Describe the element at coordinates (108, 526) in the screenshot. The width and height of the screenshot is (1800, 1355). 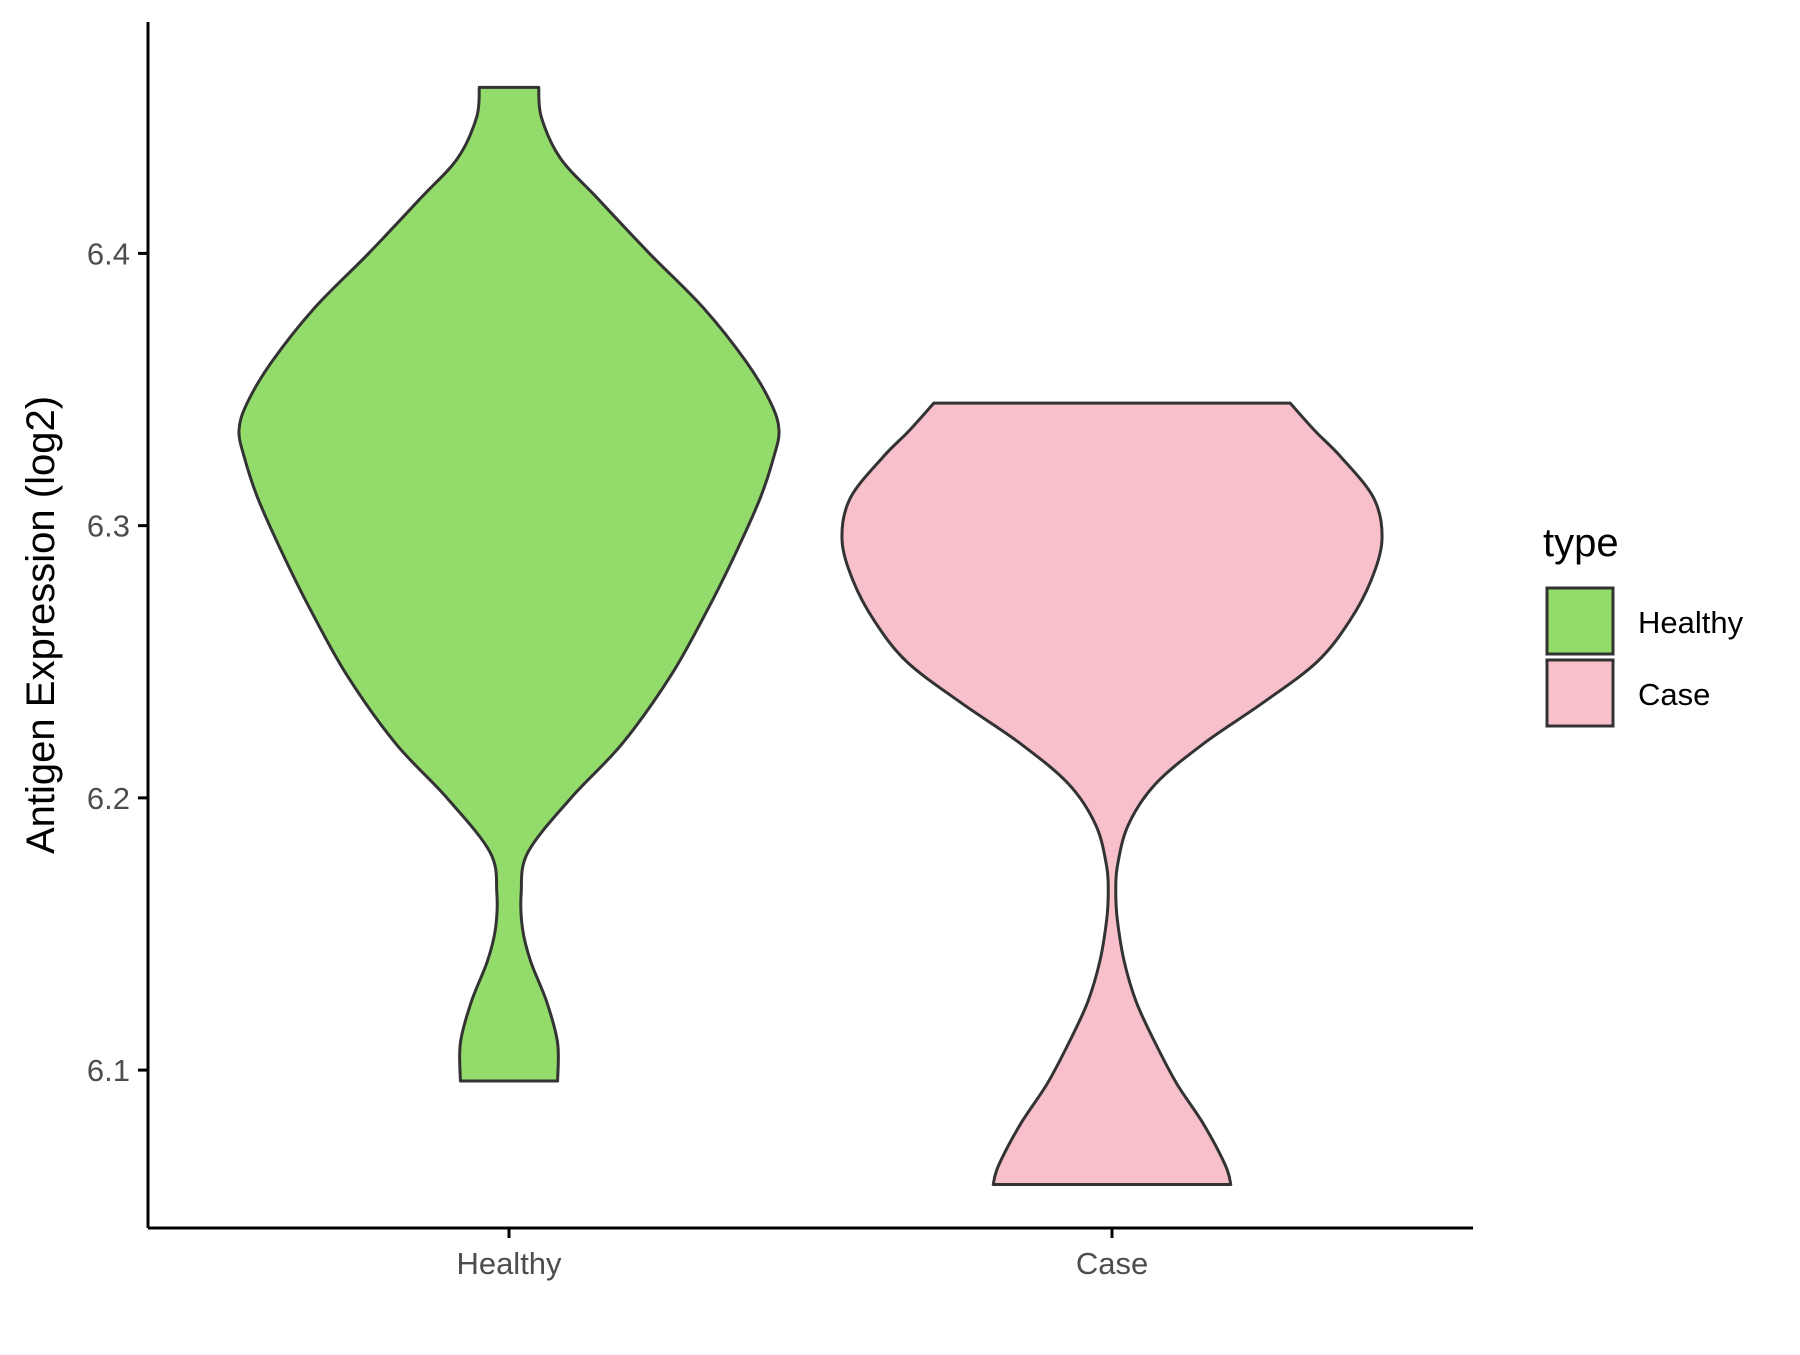
I see `y-tick-label: 6.3` at that location.